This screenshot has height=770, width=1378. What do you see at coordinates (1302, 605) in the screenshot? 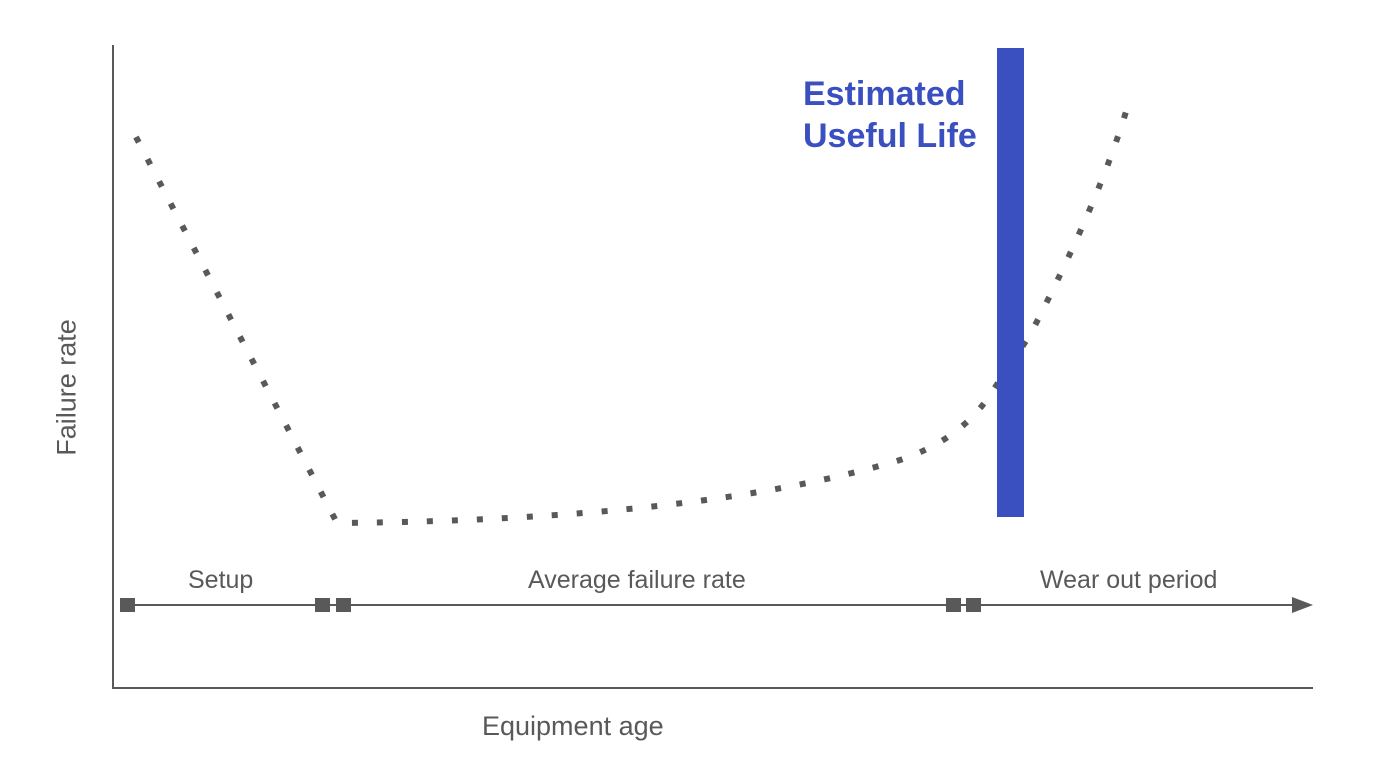
I see `timeline-arrowhead` at bounding box center [1302, 605].